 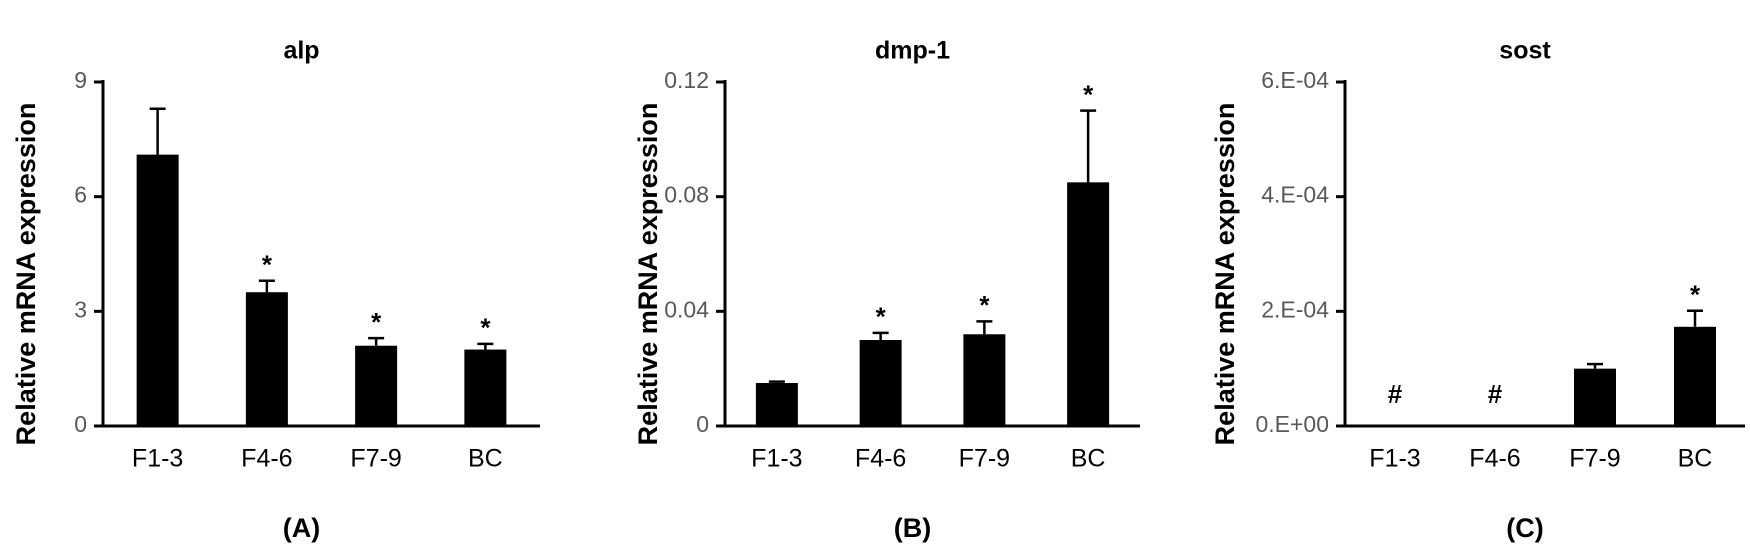 What do you see at coordinates (80, 80) in the screenshot?
I see `y-tick-label: 9` at bounding box center [80, 80].